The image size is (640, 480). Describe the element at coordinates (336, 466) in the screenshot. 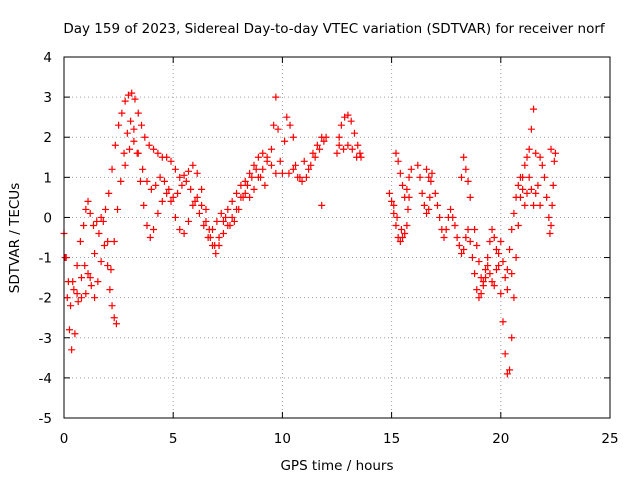

I see `x-axis-label: GPS time / hours` at that location.